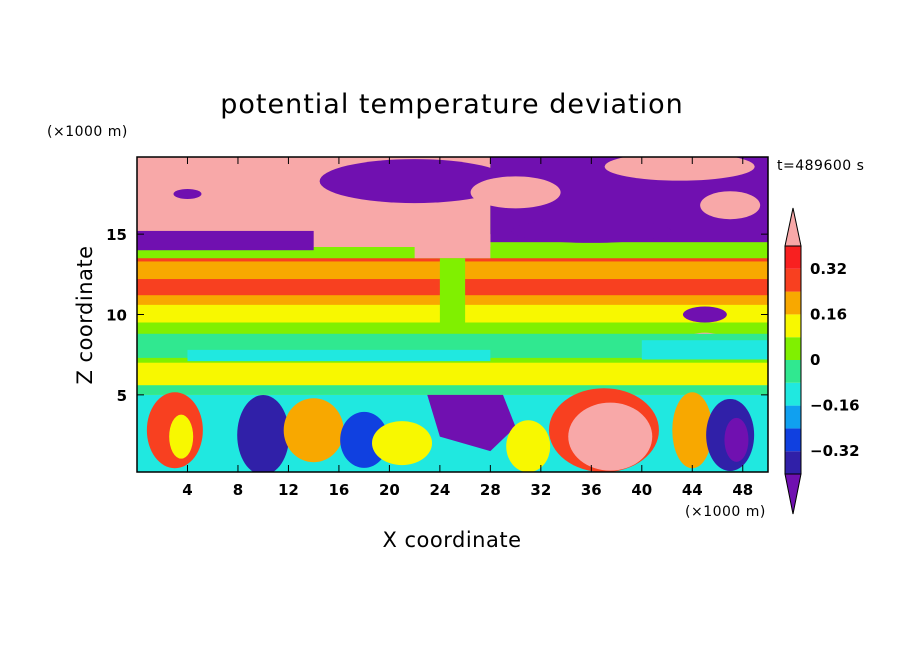 The image size is (904, 654). What do you see at coordinates (439, 490) in the screenshot?
I see `x-tick-label: 24` at bounding box center [439, 490].